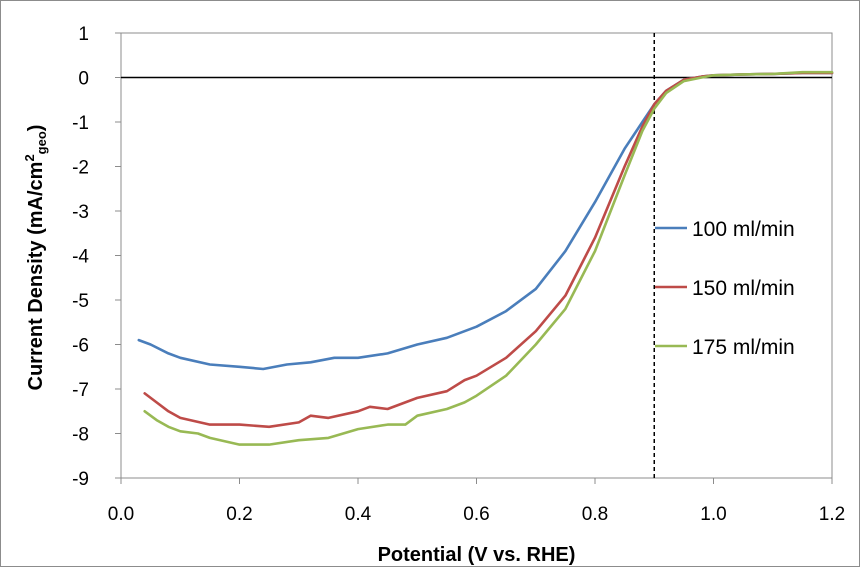 This screenshot has height=569, width=862. What do you see at coordinates (80, 212) in the screenshot?
I see `y-tick-label: -3` at bounding box center [80, 212].